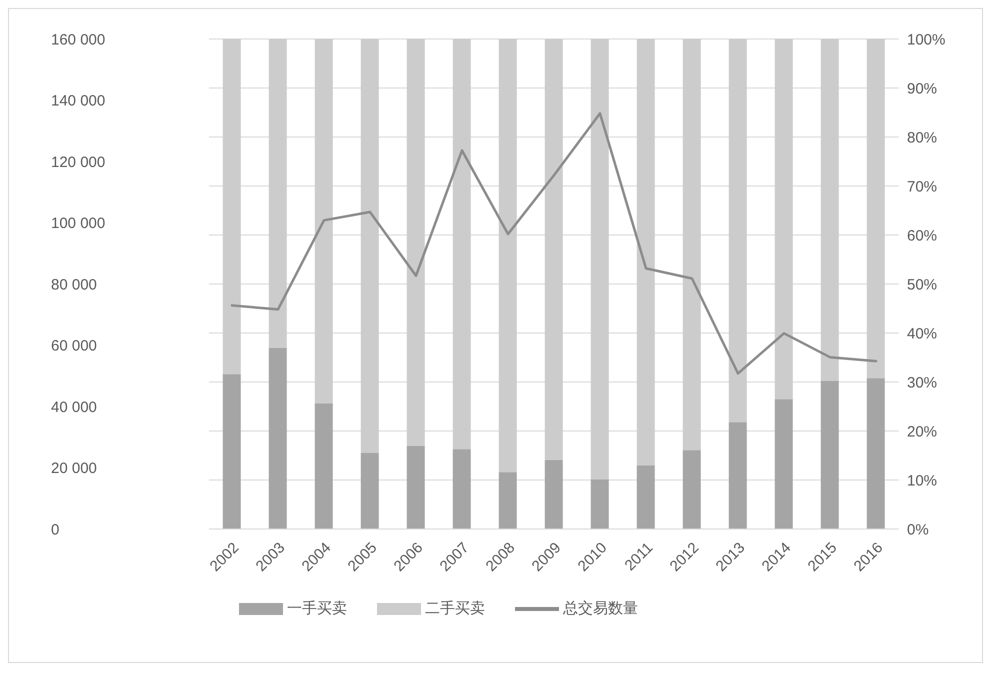  I want to click on y2-tick-label: 70%, so click(922, 187).